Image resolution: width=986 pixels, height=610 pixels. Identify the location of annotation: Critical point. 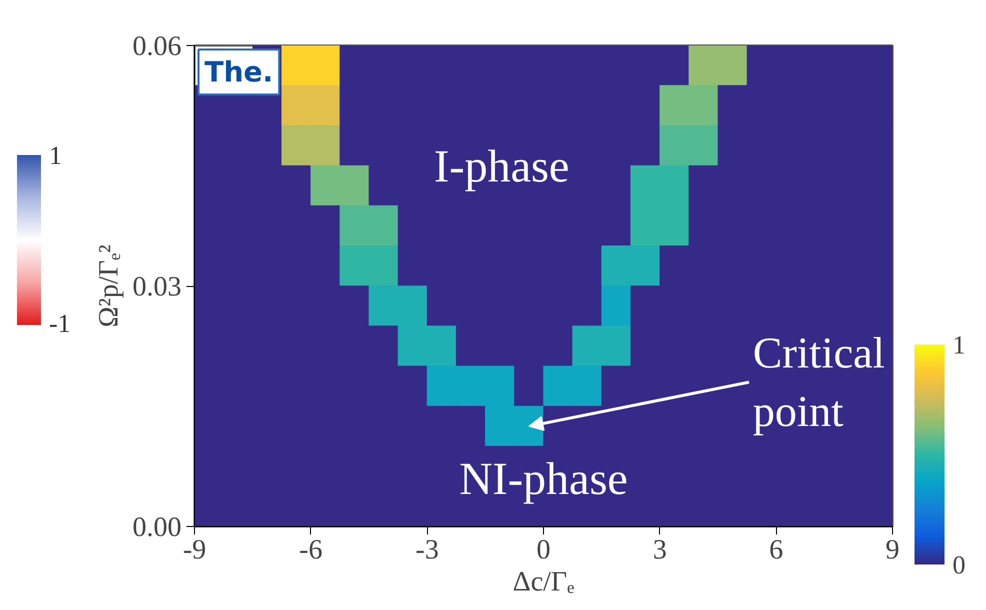
(818, 382).